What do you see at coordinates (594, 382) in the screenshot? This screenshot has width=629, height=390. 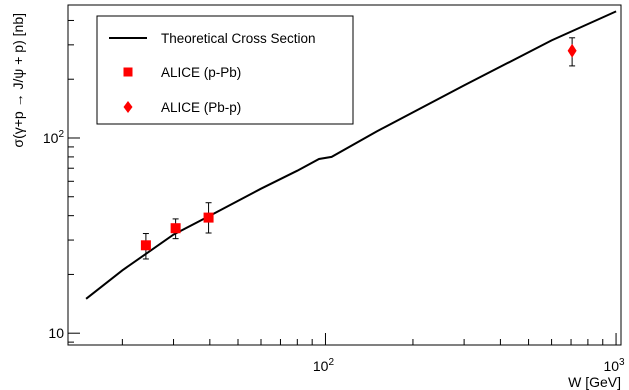 I see `x-axis-label: W [GeV]` at bounding box center [594, 382].